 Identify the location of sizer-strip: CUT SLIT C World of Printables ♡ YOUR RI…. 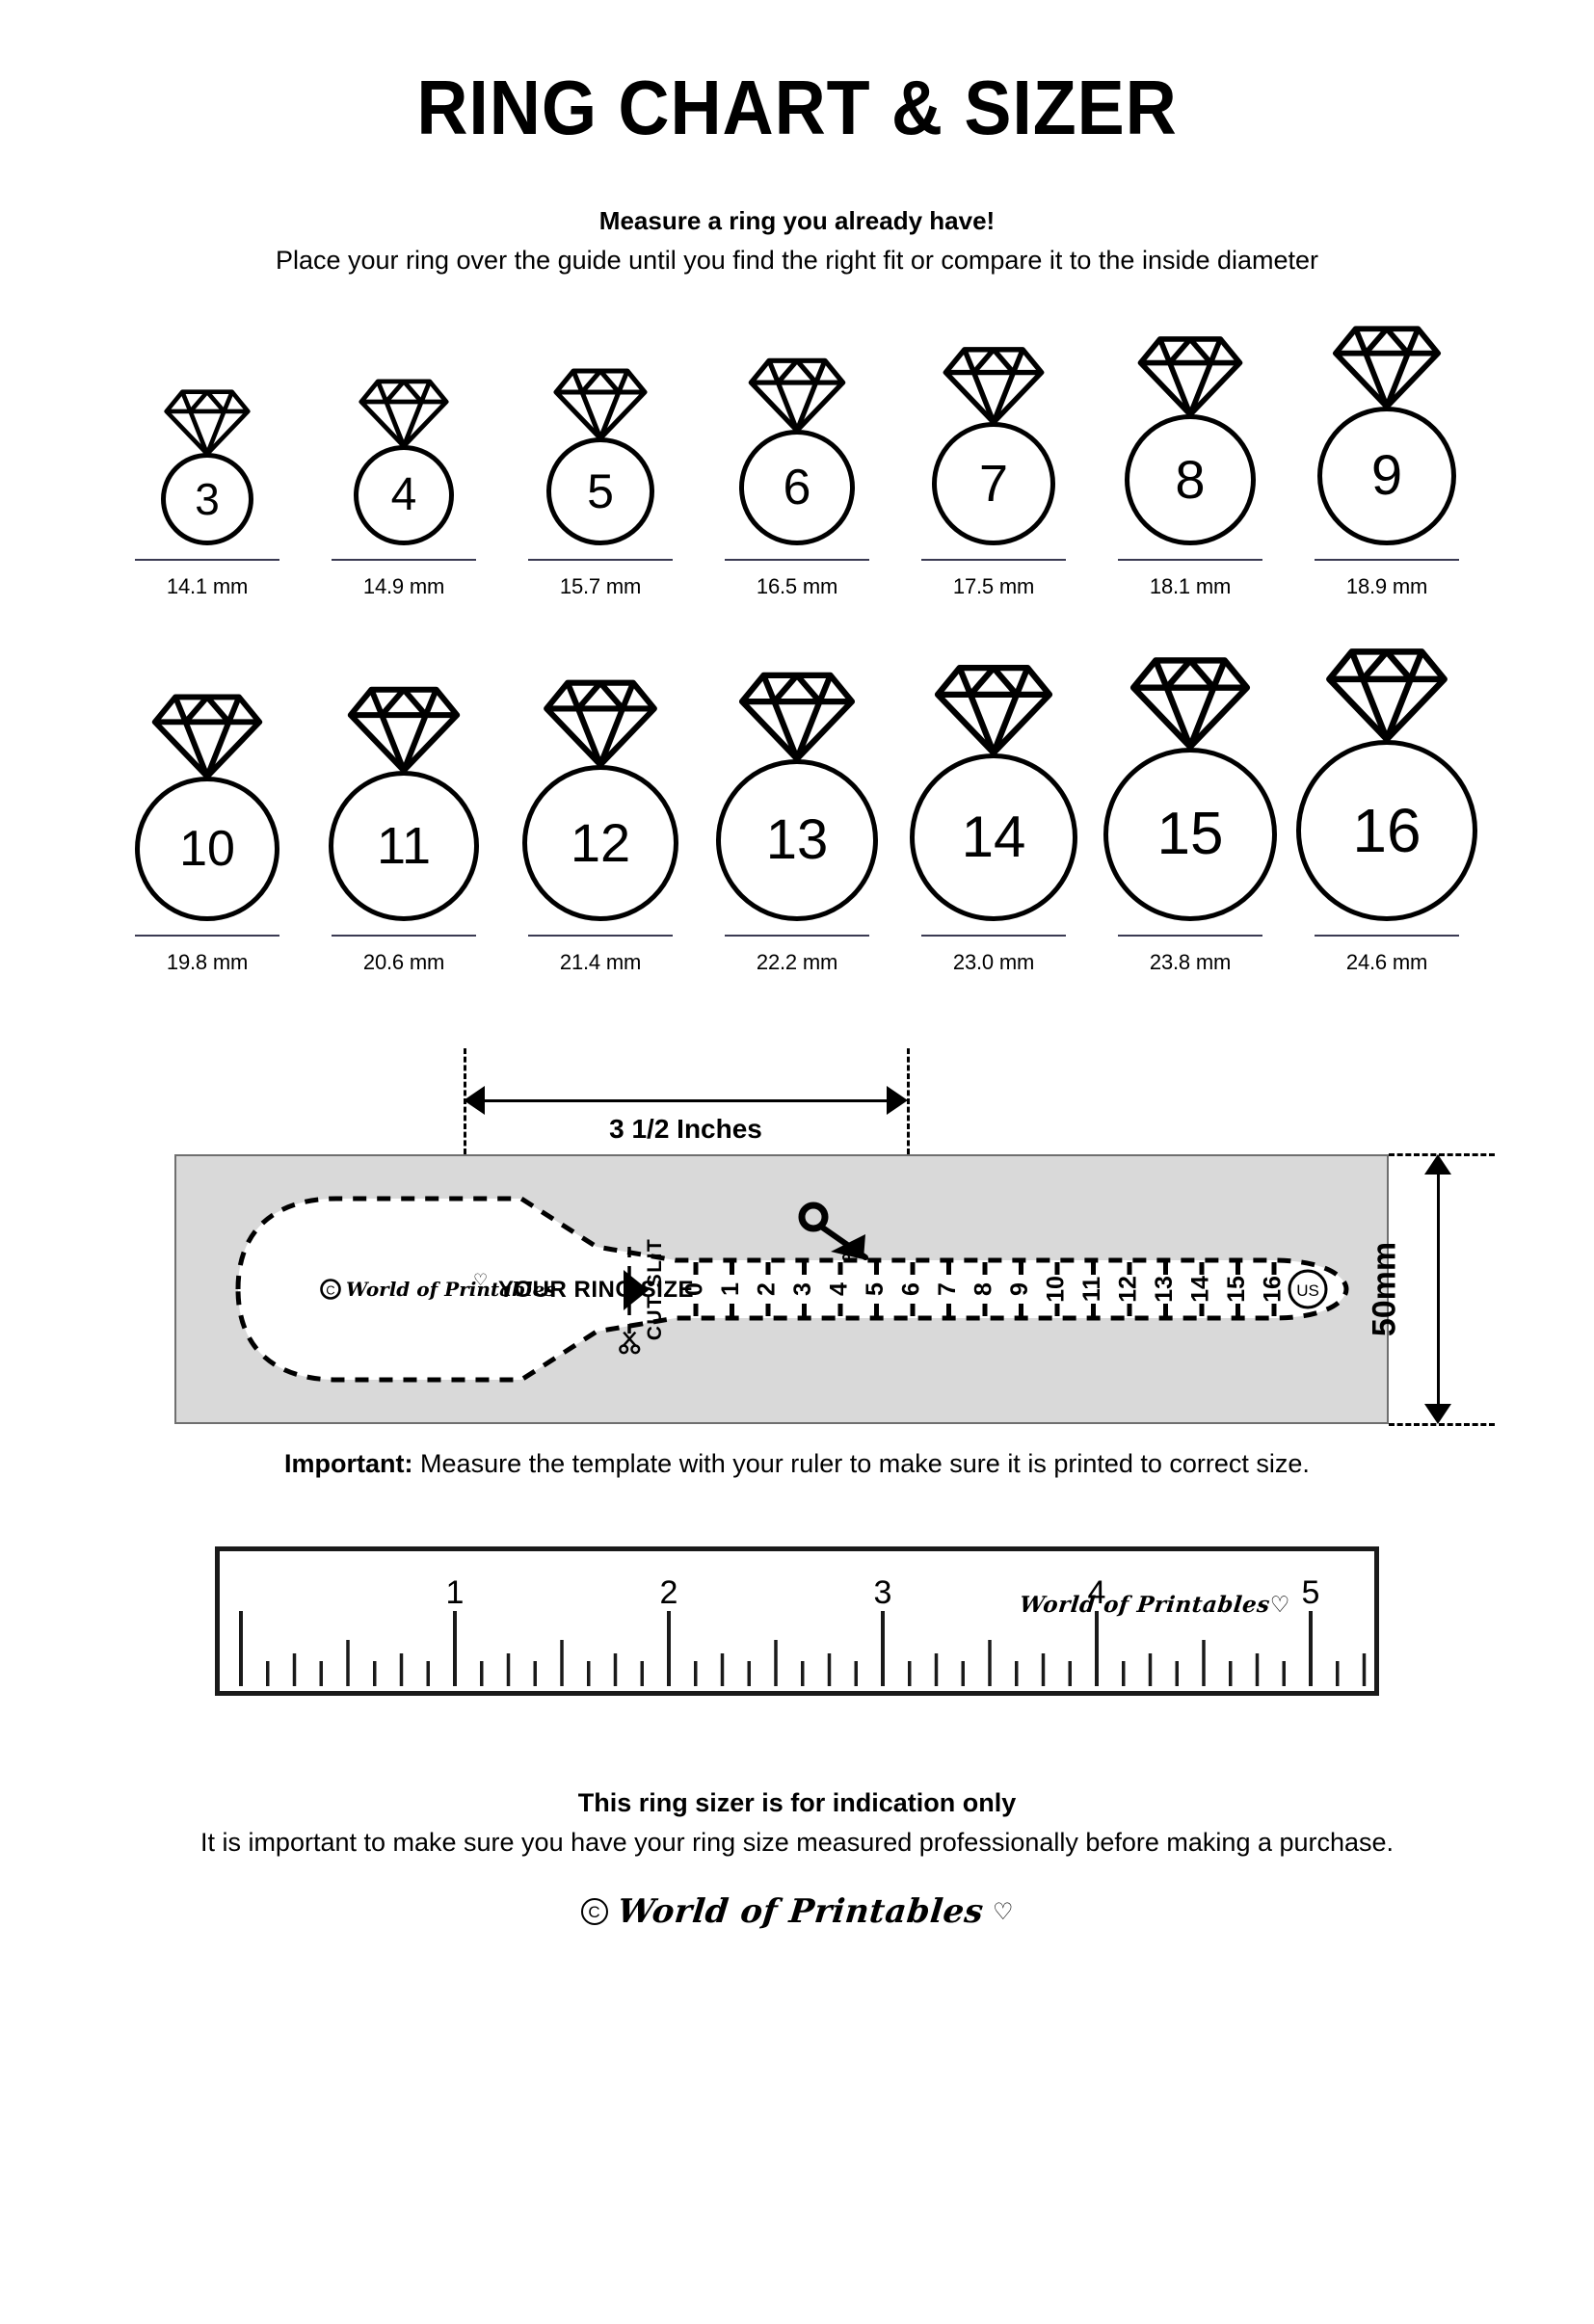
(781, 1289).